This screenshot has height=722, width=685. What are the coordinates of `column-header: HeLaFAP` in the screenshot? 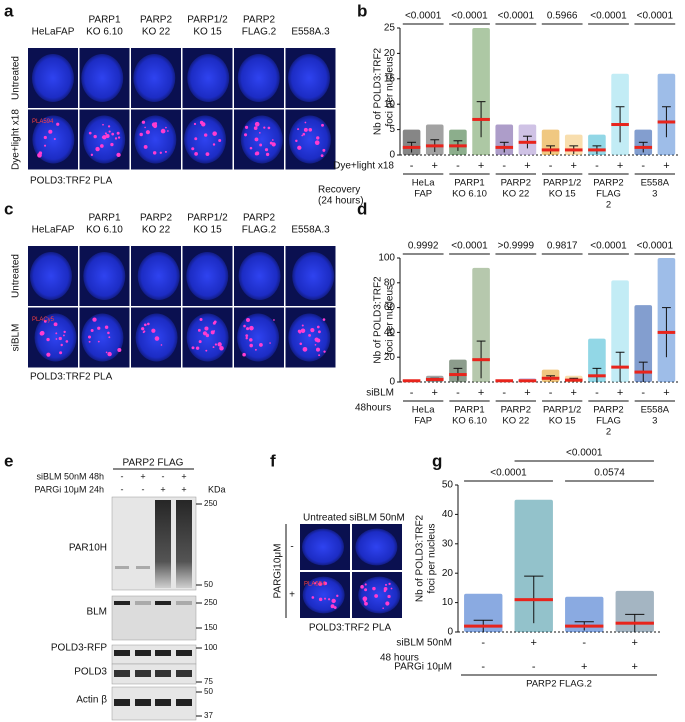 It's located at (53, 32).